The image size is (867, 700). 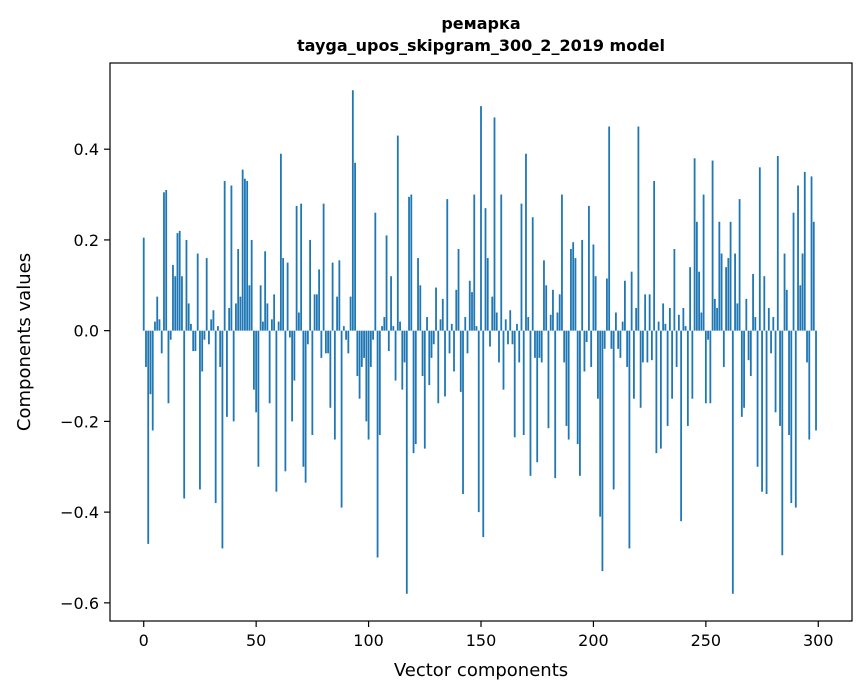 What do you see at coordinates (481, 670) in the screenshot?
I see `x-axis-label: Vector components` at bounding box center [481, 670].